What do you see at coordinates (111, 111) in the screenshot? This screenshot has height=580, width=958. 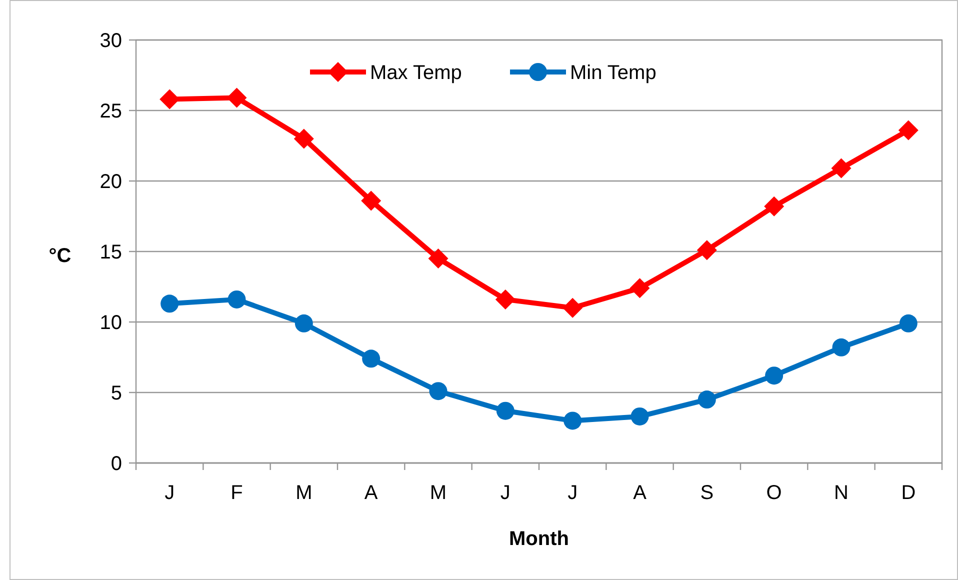 I see `y-tick-label: 25` at bounding box center [111, 111].